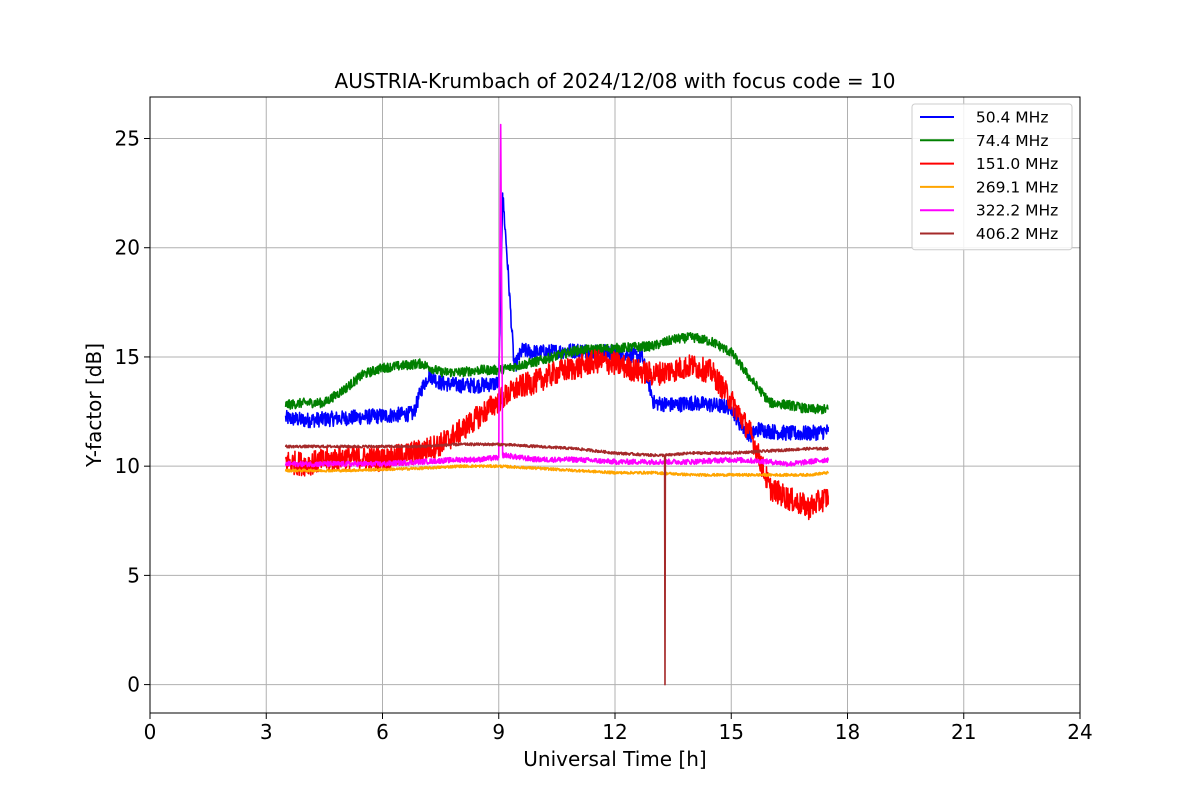 The image size is (1200, 800). What do you see at coordinates (133, 575) in the screenshot?
I see `y-tick-label: 5` at bounding box center [133, 575].